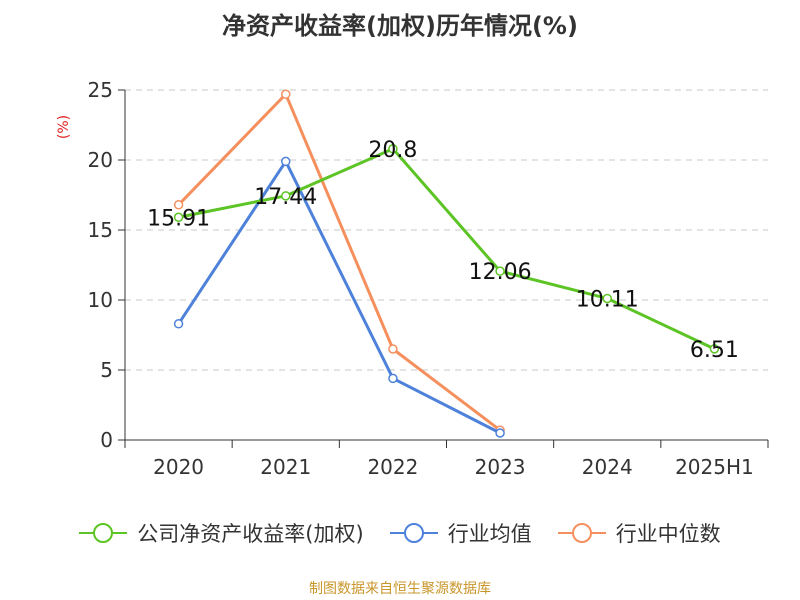 The image size is (800, 600). What do you see at coordinates (100, 90) in the screenshot?
I see `y-tick-label: 25` at bounding box center [100, 90].